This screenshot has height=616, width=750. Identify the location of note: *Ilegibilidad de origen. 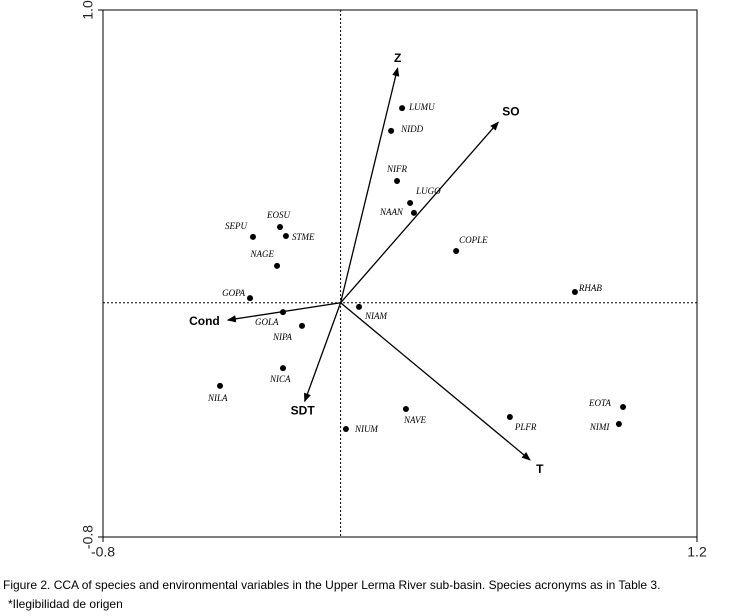
(65, 604).